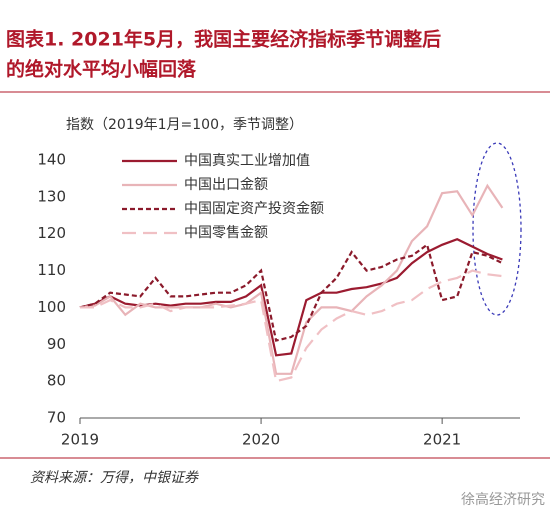 The width and height of the screenshot is (550, 519). What do you see at coordinates (497, 229) in the screenshot?
I see `highlight-ellipse` at bounding box center [497, 229].